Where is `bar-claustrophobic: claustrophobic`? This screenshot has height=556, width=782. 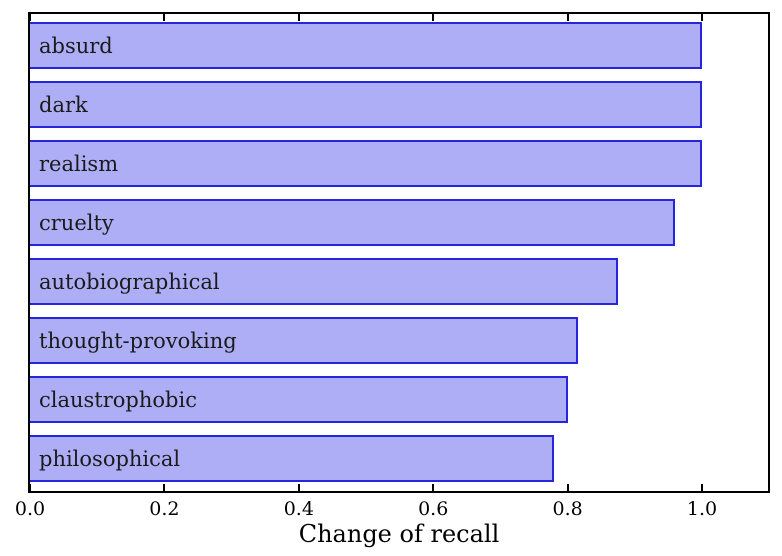 bar-claustrophobic: claustrophobic is located at coordinates (299, 399).